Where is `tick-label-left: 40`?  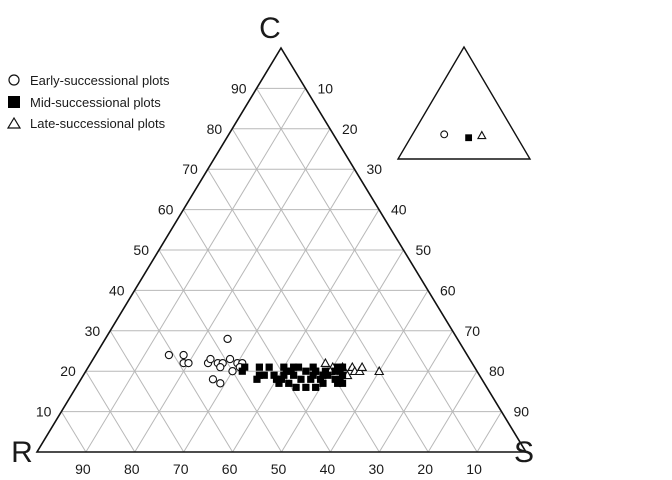 tick-label-left: 40 is located at coordinates (117, 290).